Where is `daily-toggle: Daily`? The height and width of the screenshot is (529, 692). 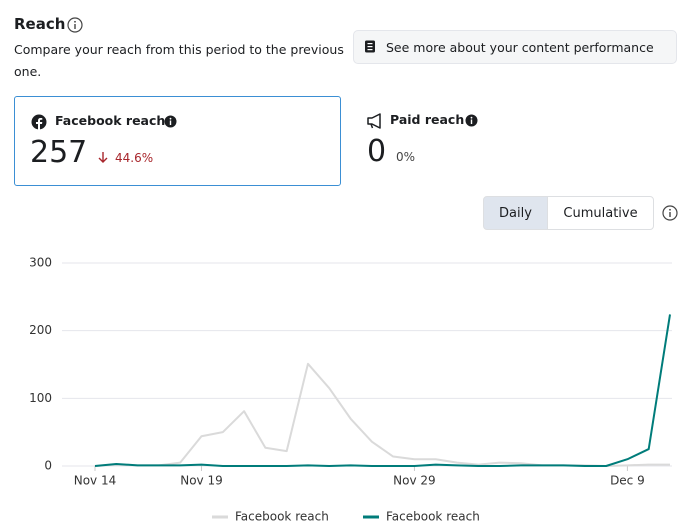 daily-toggle: Daily is located at coordinates (515, 213).